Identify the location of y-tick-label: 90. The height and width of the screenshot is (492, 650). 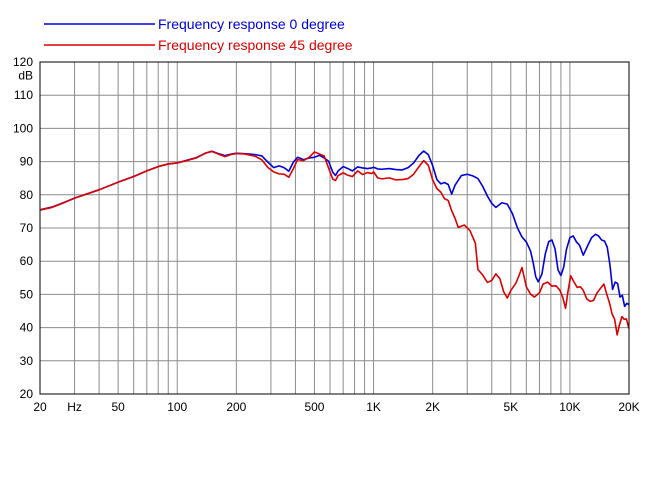
(27, 162).